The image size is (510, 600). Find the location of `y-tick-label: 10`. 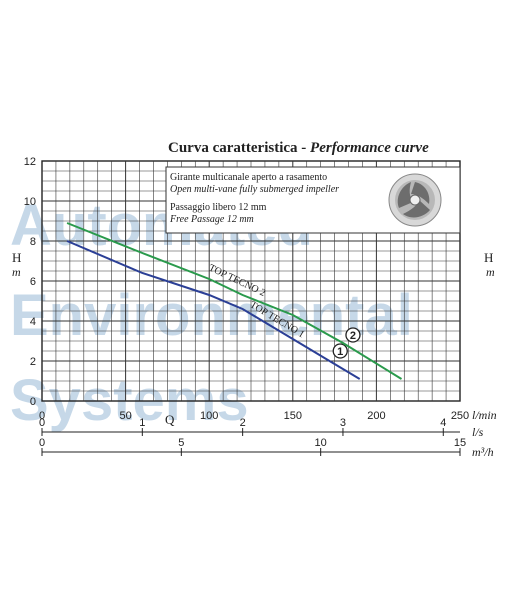

y-tick-label: 10 is located at coordinates (30, 202).